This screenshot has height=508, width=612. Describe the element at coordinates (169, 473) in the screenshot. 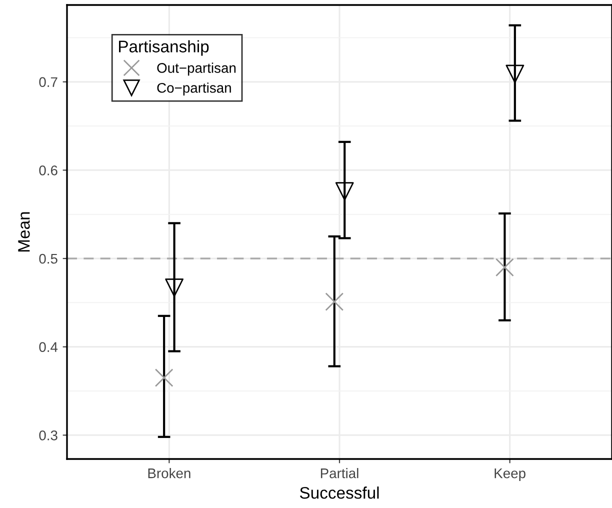

I see `x-tick-label: Broken` at that location.